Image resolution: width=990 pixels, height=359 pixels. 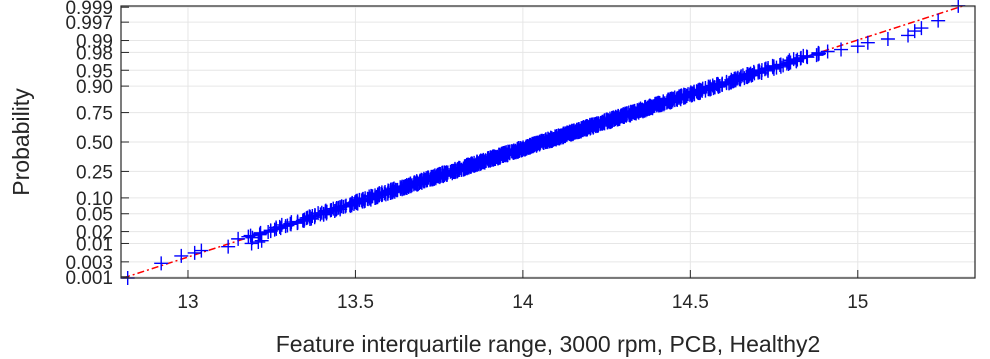 What do you see at coordinates (94, 42) in the screenshot?
I see `y-tick-label: 0.99` at bounding box center [94, 42].